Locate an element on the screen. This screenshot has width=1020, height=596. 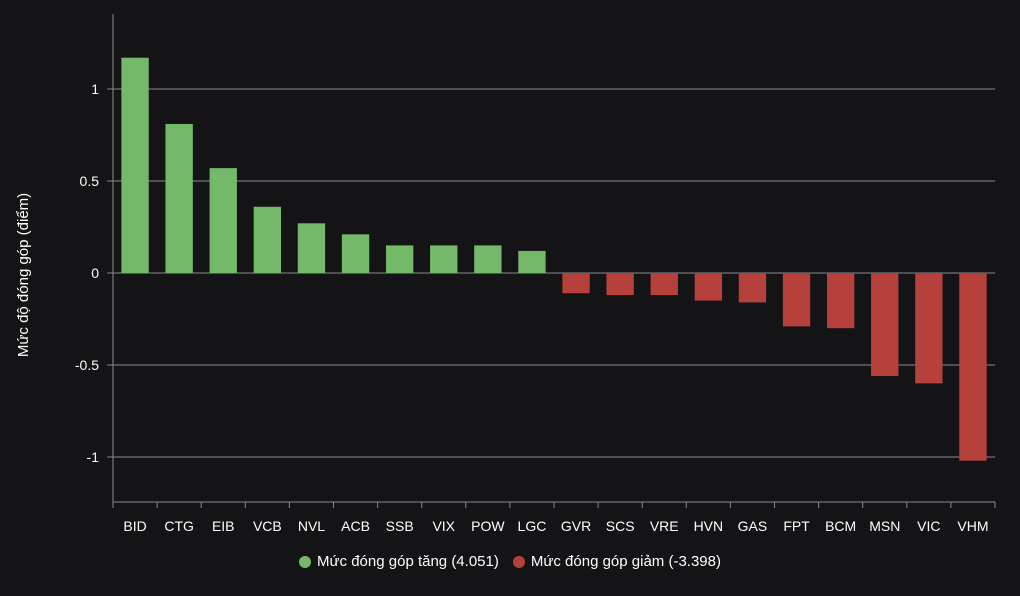
bar-vhm is located at coordinates (973, 367).